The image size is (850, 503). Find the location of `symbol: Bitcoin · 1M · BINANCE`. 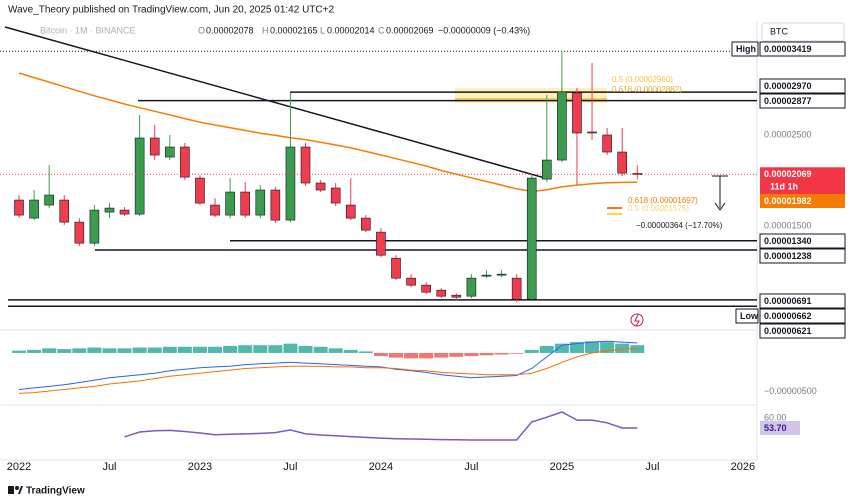

symbol: Bitcoin · 1M · BINANCE is located at coordinates (88, 30).